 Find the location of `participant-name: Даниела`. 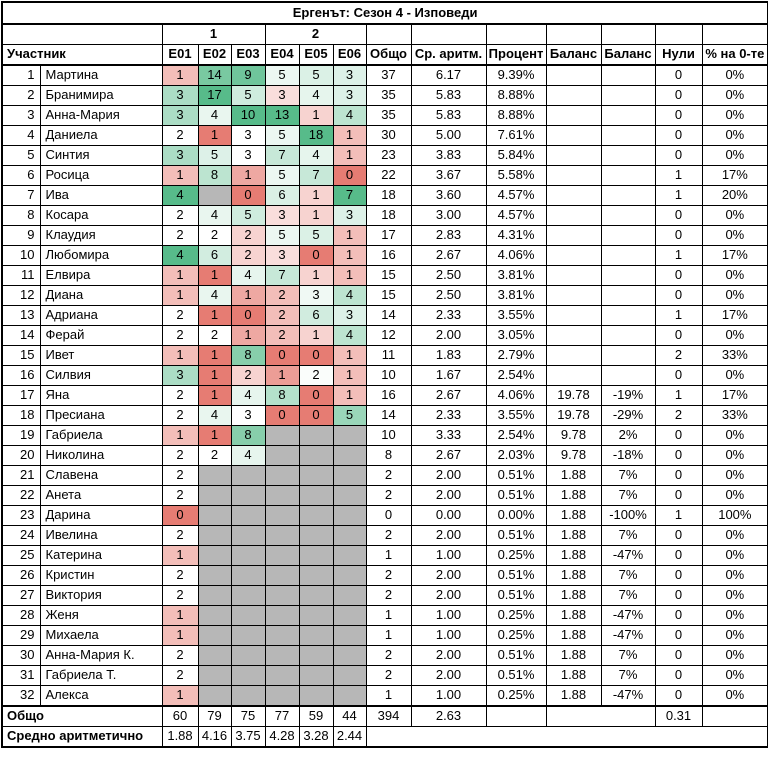

participant-name: Даниела is located at coordinates (101, 135).